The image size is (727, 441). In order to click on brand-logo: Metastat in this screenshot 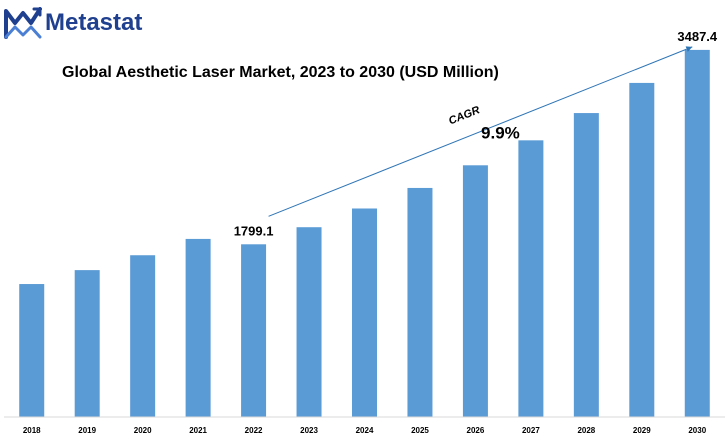, I will do `click(73, 23)`.